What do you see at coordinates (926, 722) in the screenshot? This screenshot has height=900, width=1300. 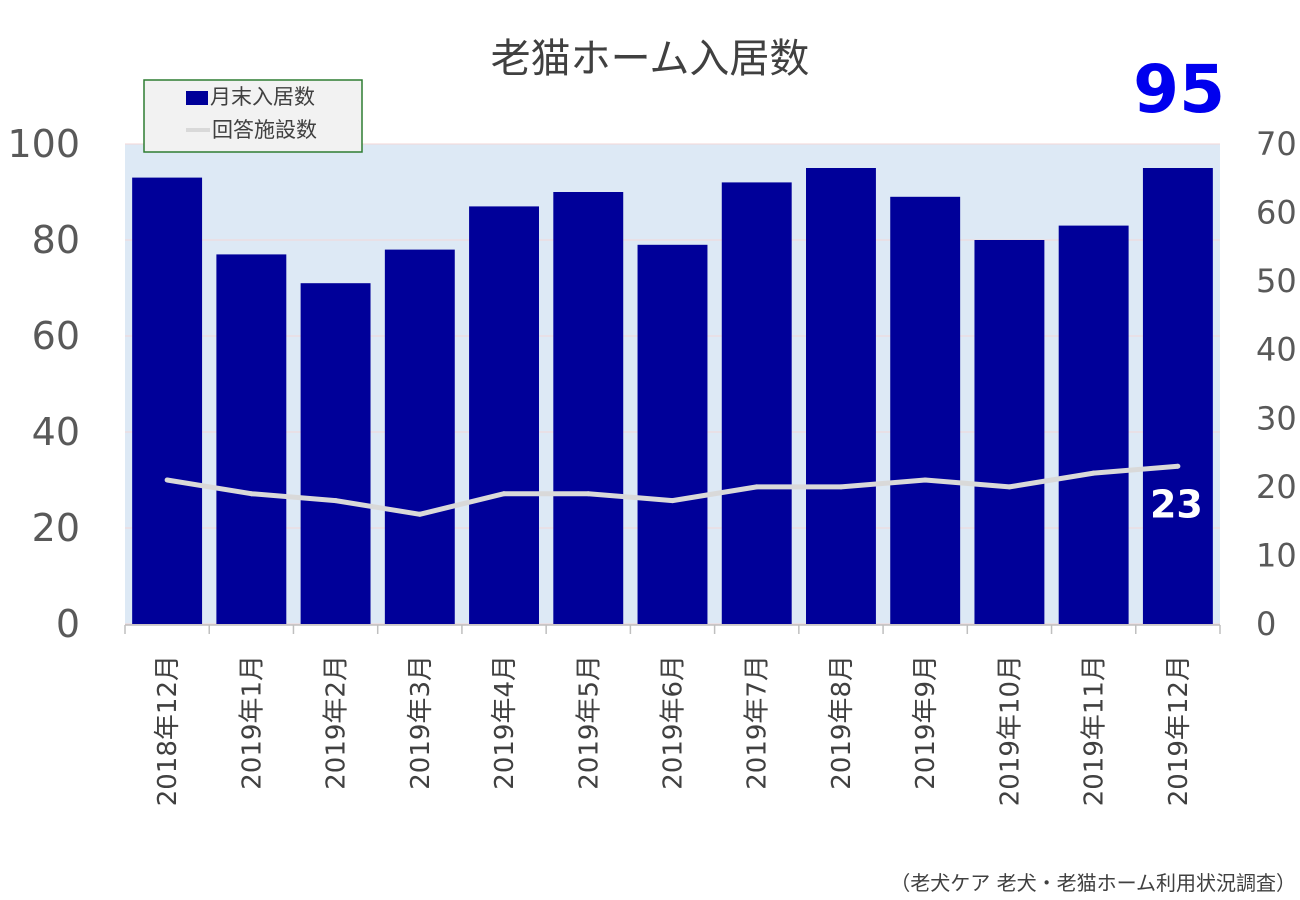 I see `x-tick-label: 2019年9月` at bounding box center [926, 722].